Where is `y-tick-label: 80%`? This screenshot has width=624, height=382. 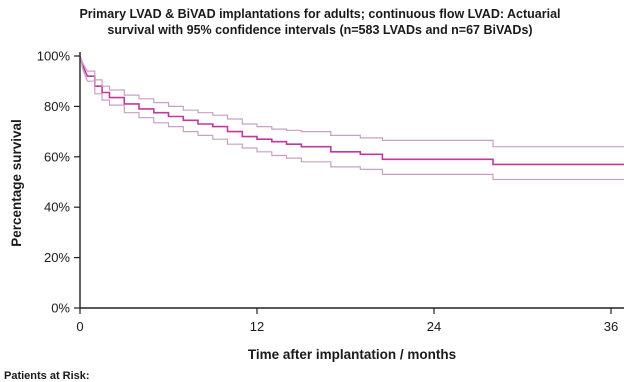
y-tick-label: 80% is located at coordinates (57, 106).